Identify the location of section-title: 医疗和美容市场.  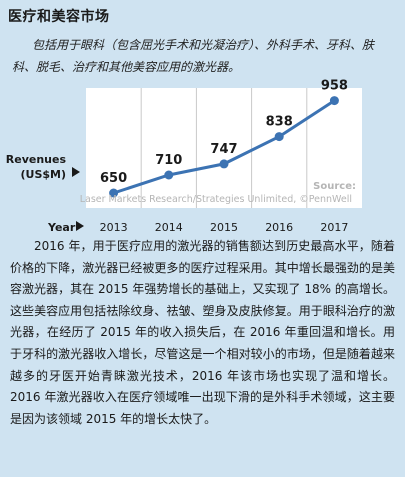
(59, 17).